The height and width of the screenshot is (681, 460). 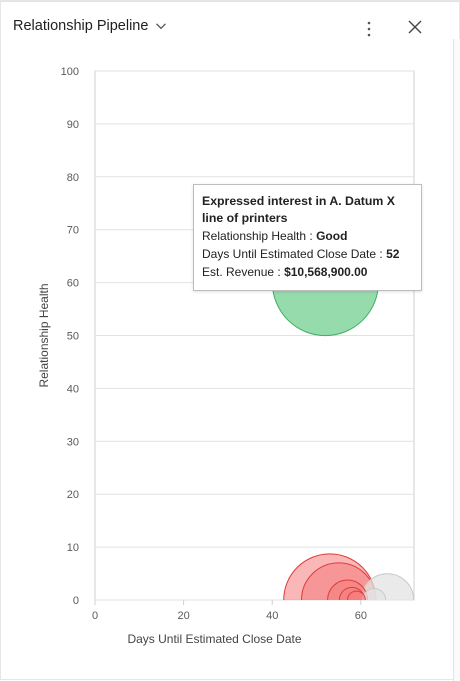 I want to click on y-tick-label: 70, so click(x=73, y=231).